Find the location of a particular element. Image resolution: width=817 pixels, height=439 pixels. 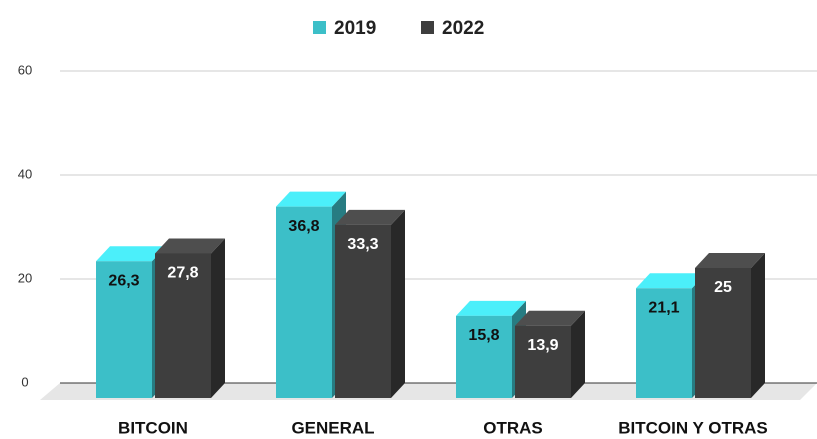

value-label: 33,3 is located at coordinates (362, 244).